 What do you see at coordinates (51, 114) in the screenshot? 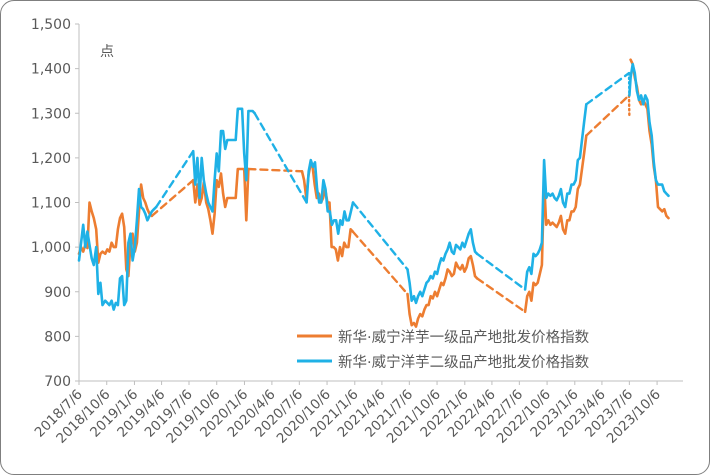
I see `y-tick-label: 1,300` at bounding box center [51, 114].